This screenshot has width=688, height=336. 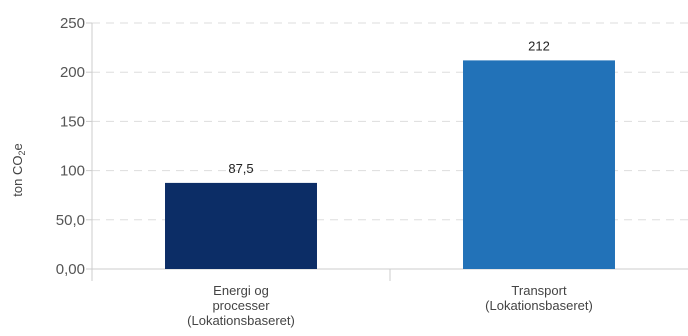 What do you see at coordinates (241, 305) in the screenshot?
I see `category-label: Energi og processer (Lokationsbaseret)` at bounding box center [241, 305].